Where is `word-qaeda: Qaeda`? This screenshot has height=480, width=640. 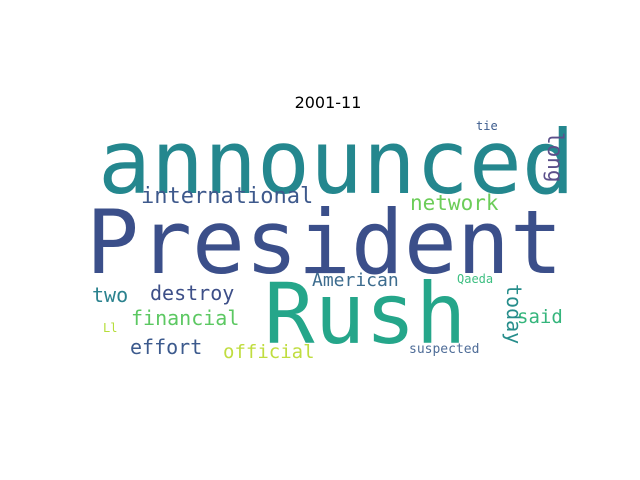
word-qaeda: Qaeda is located at coordinates (475, 279).